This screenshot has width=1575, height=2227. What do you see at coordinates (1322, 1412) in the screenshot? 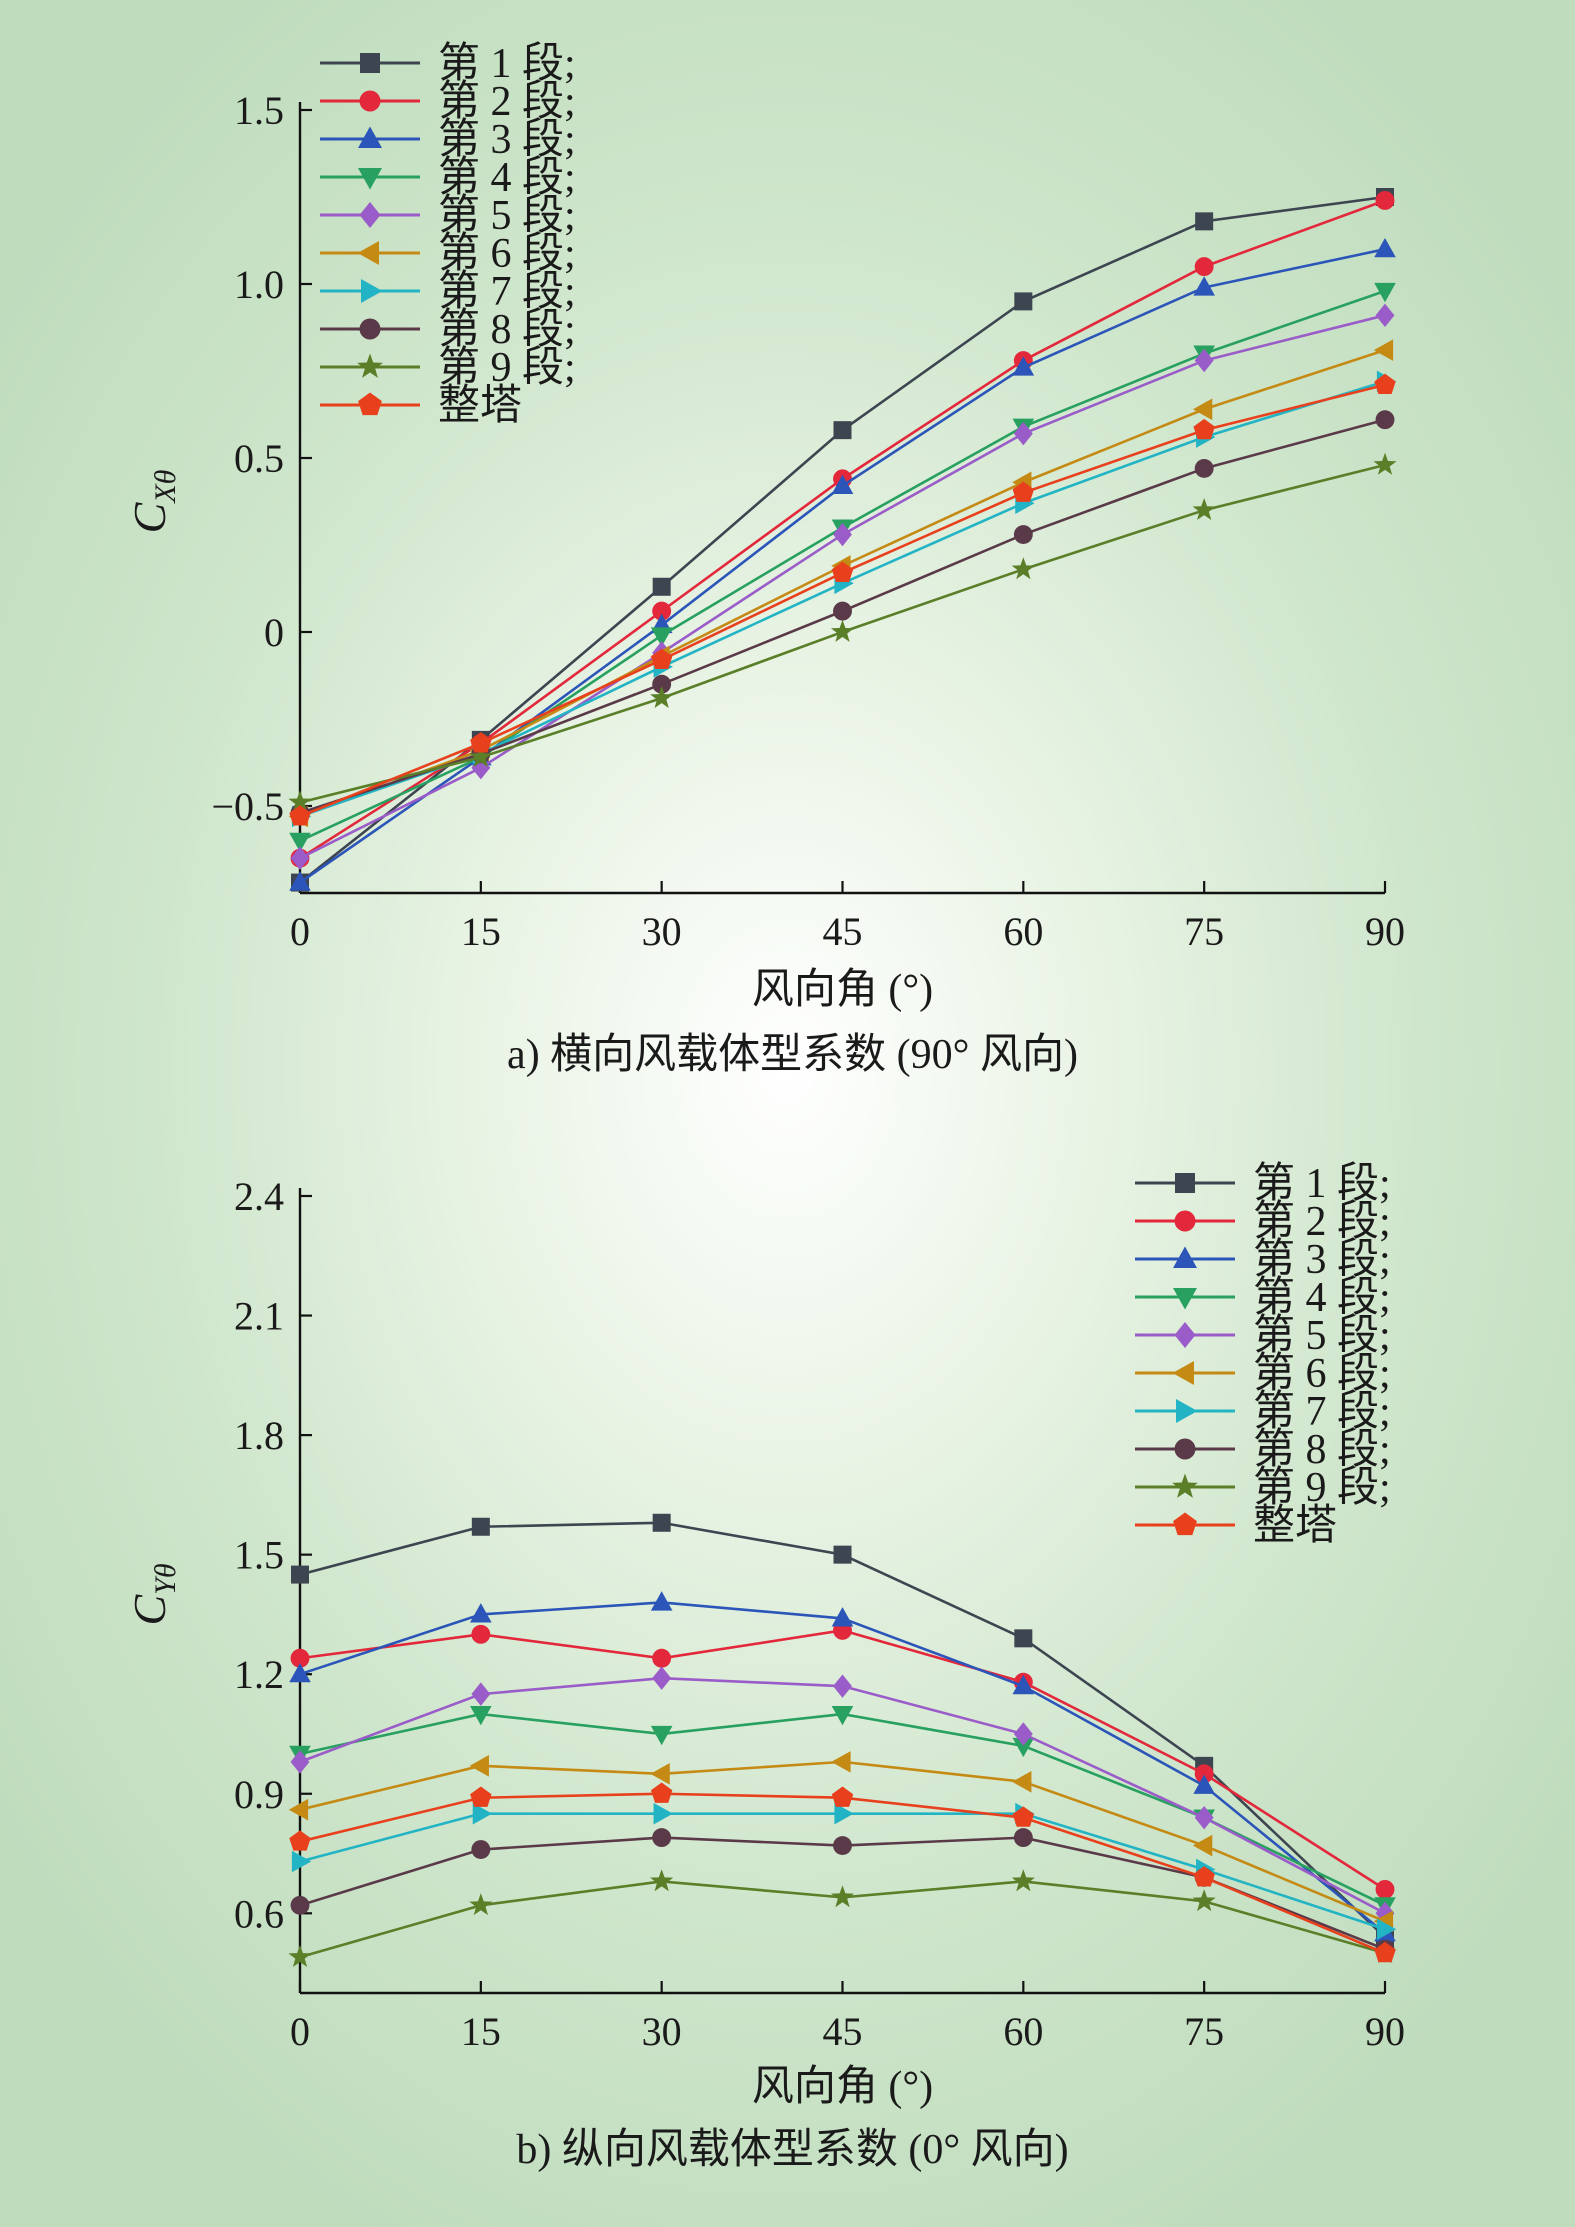
I see `legend-label: 第 7 段;` at bounding box center [1322, 1412].